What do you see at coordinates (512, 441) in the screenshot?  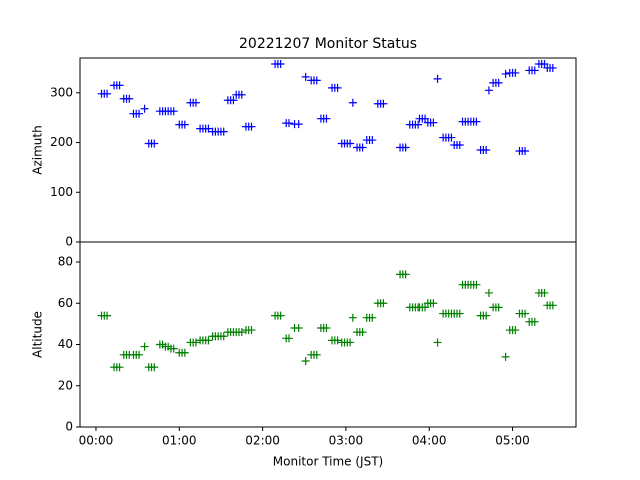 I see `x-tick-label: 05:00` at bounding box center [512, 441].